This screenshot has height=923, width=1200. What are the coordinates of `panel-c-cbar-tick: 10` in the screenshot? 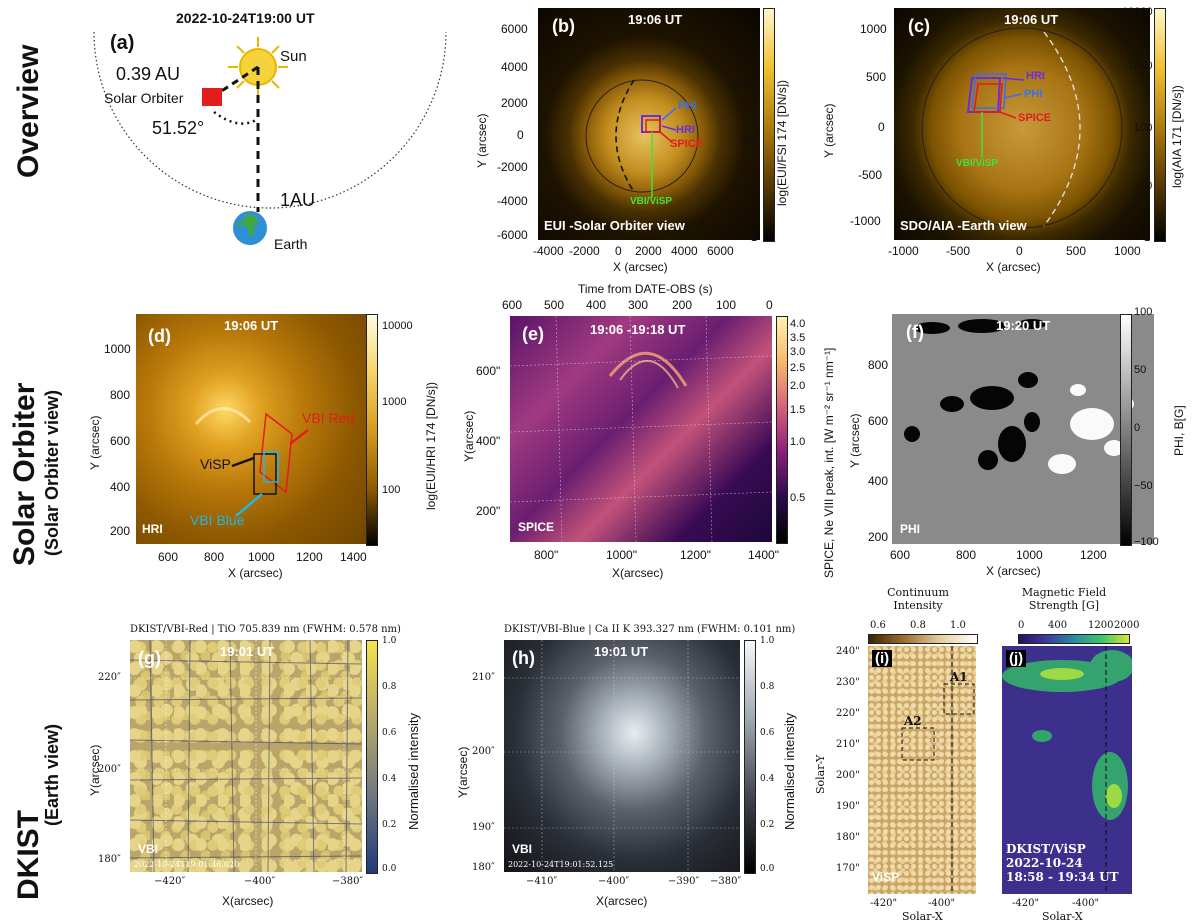 It's located at (1146, 186).